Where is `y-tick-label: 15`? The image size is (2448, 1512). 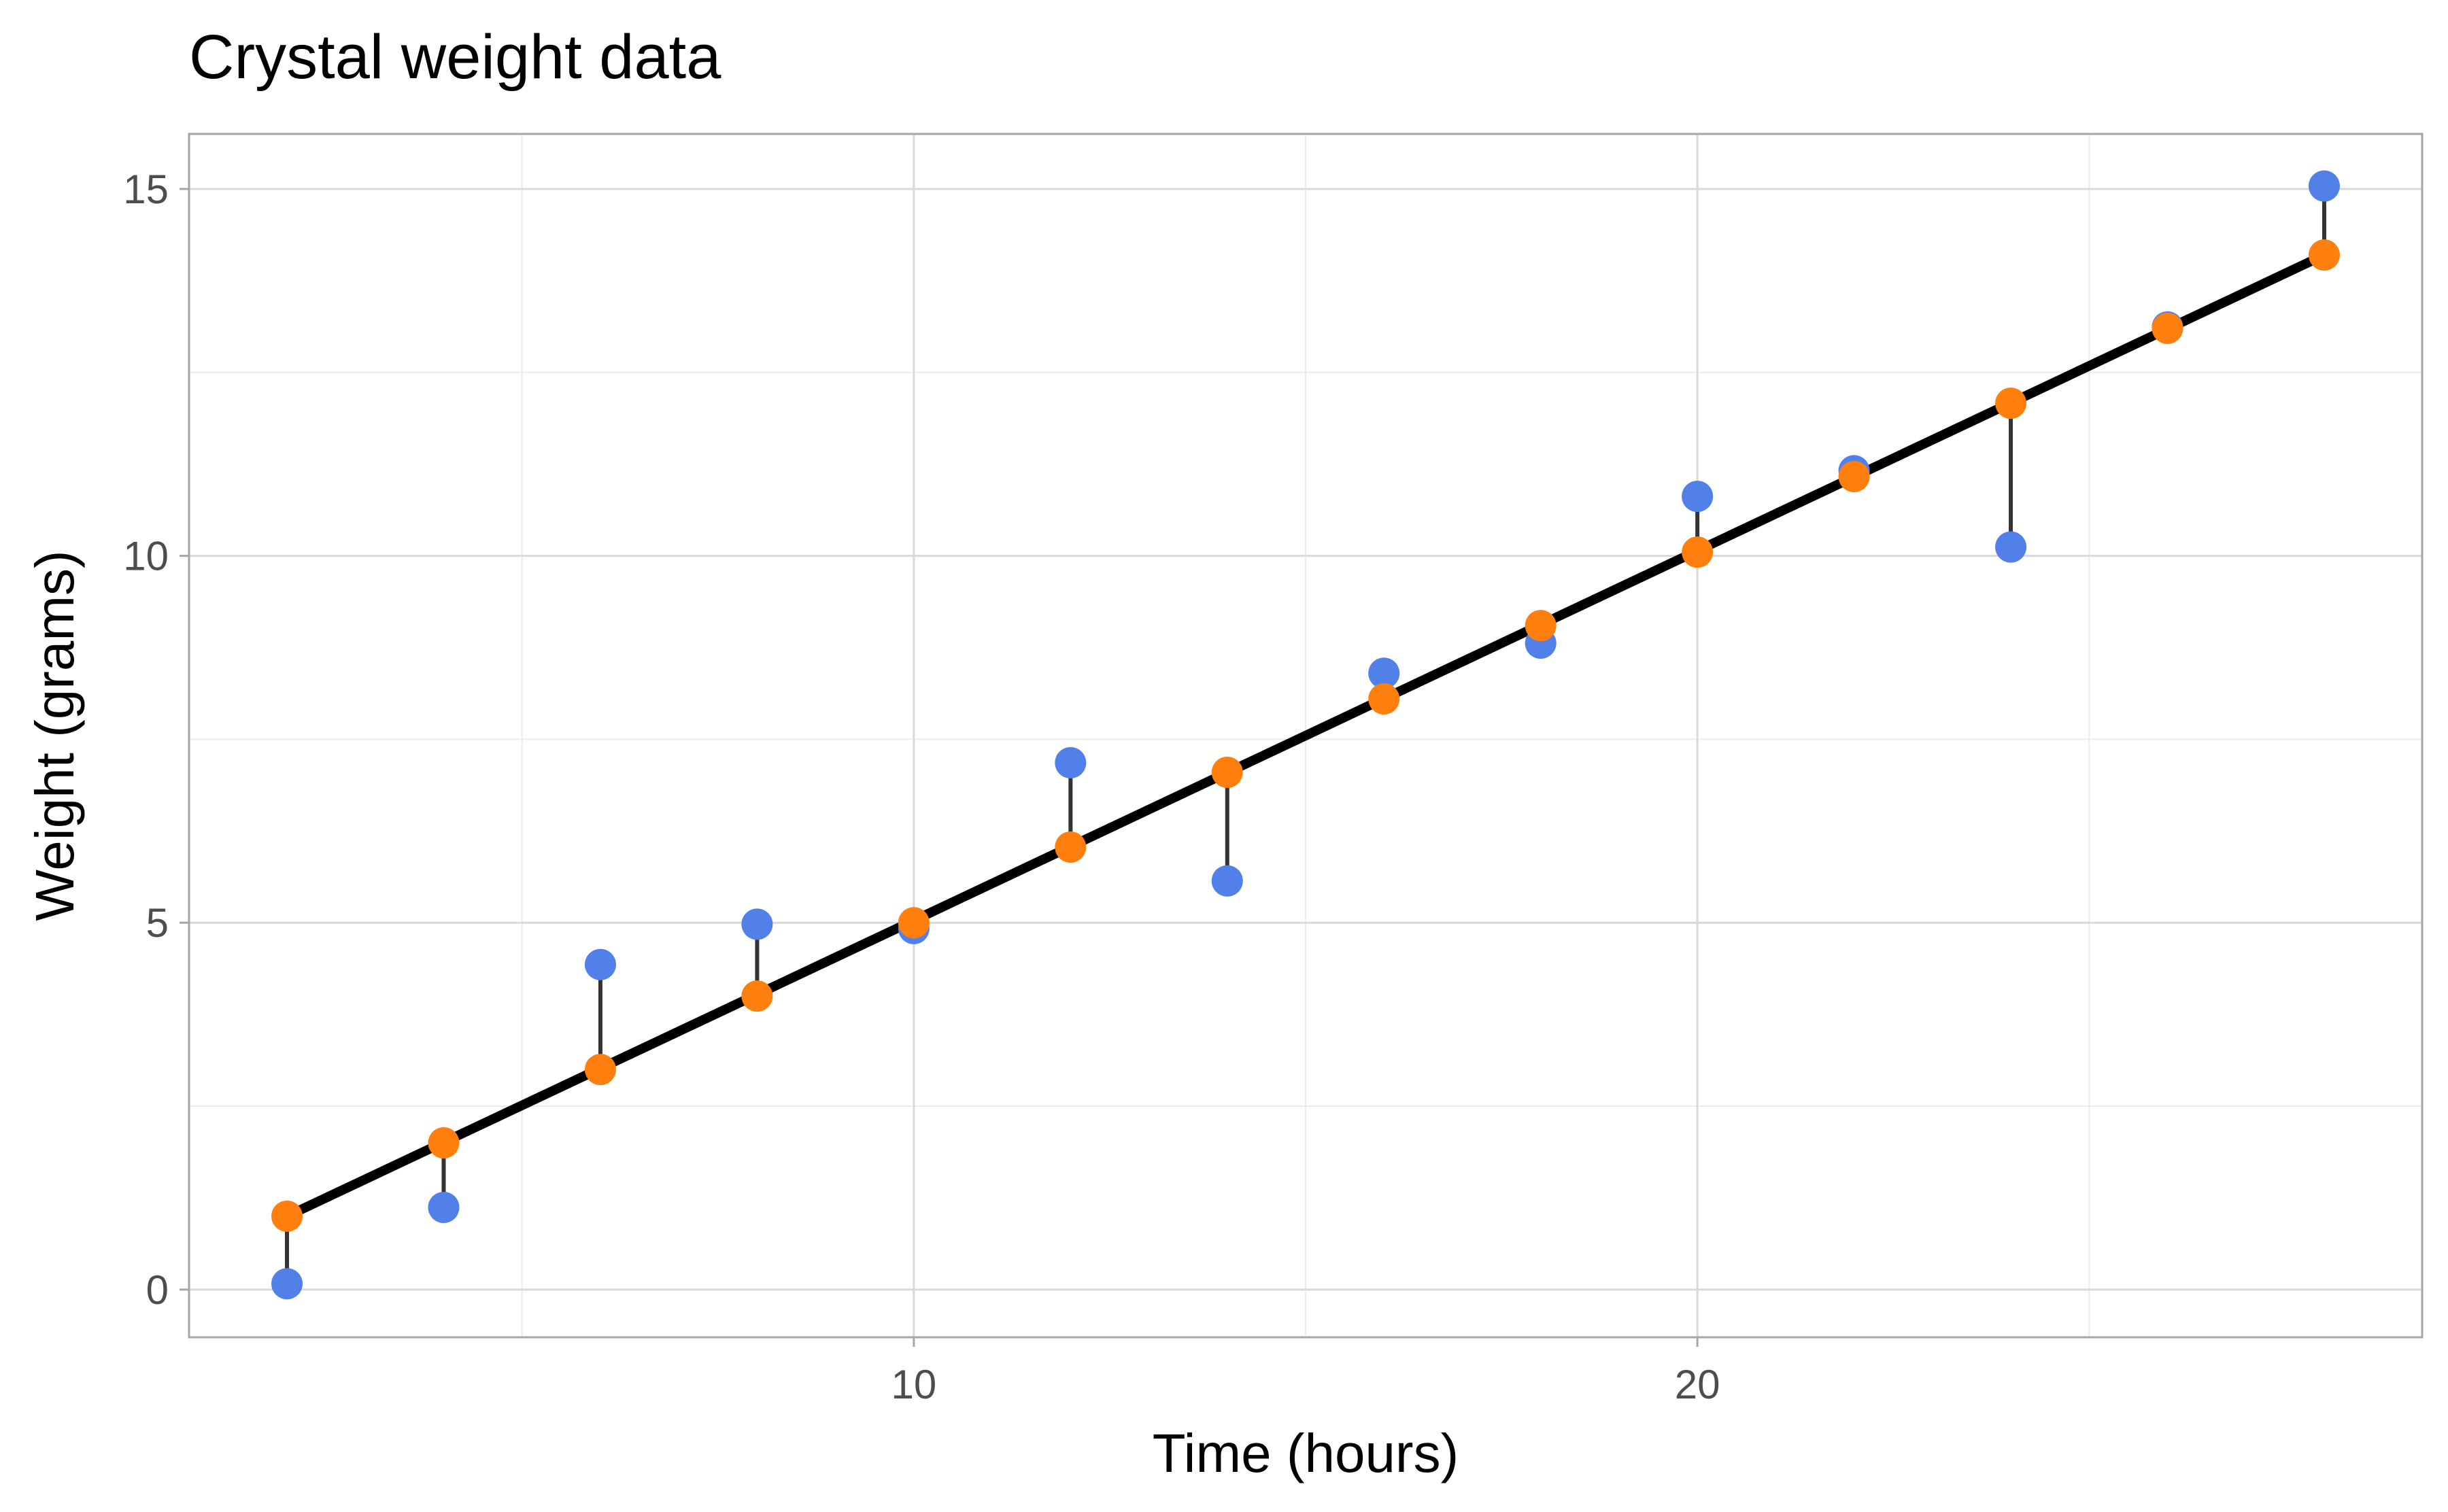 y-tick-label: 15 is located at coordinates (146, 189).